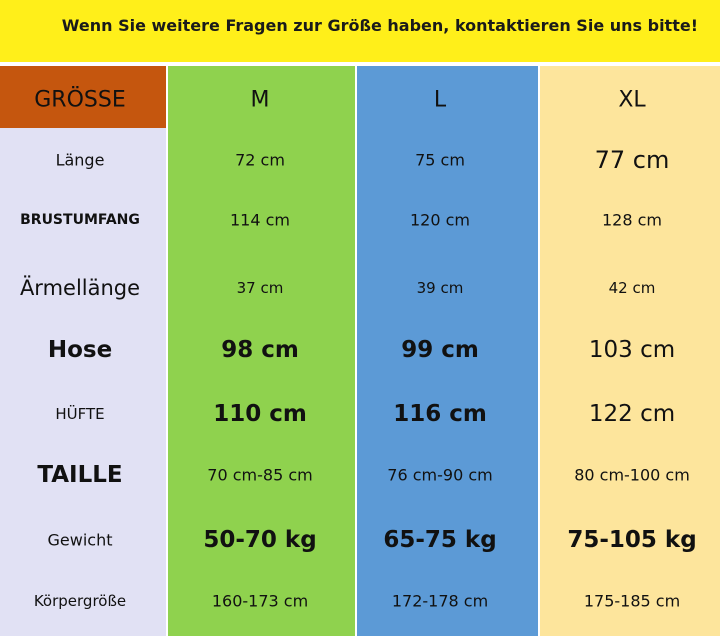  Describe the element at coordinates (440, 350) in the screenshot. I see `size-value: 99 cm` at that location.